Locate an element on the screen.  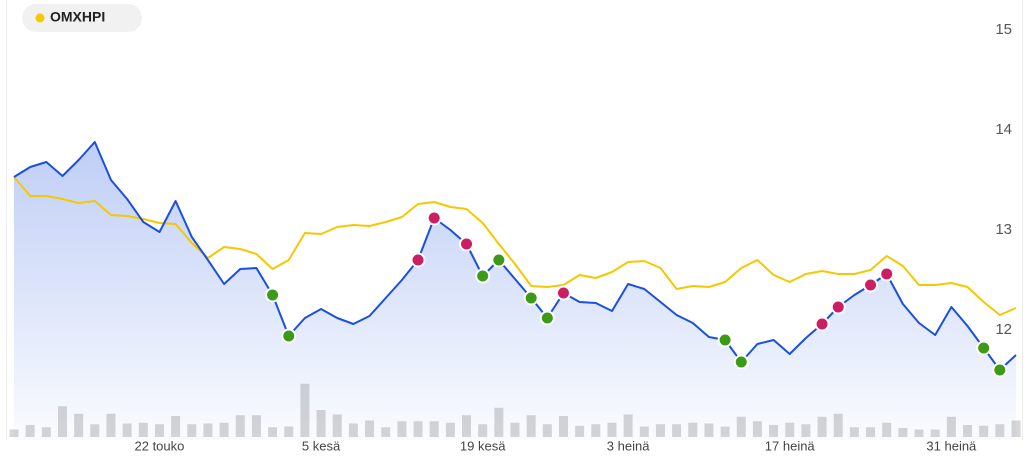
y-tick-label: 14 is located at coordinates (1003, 129).